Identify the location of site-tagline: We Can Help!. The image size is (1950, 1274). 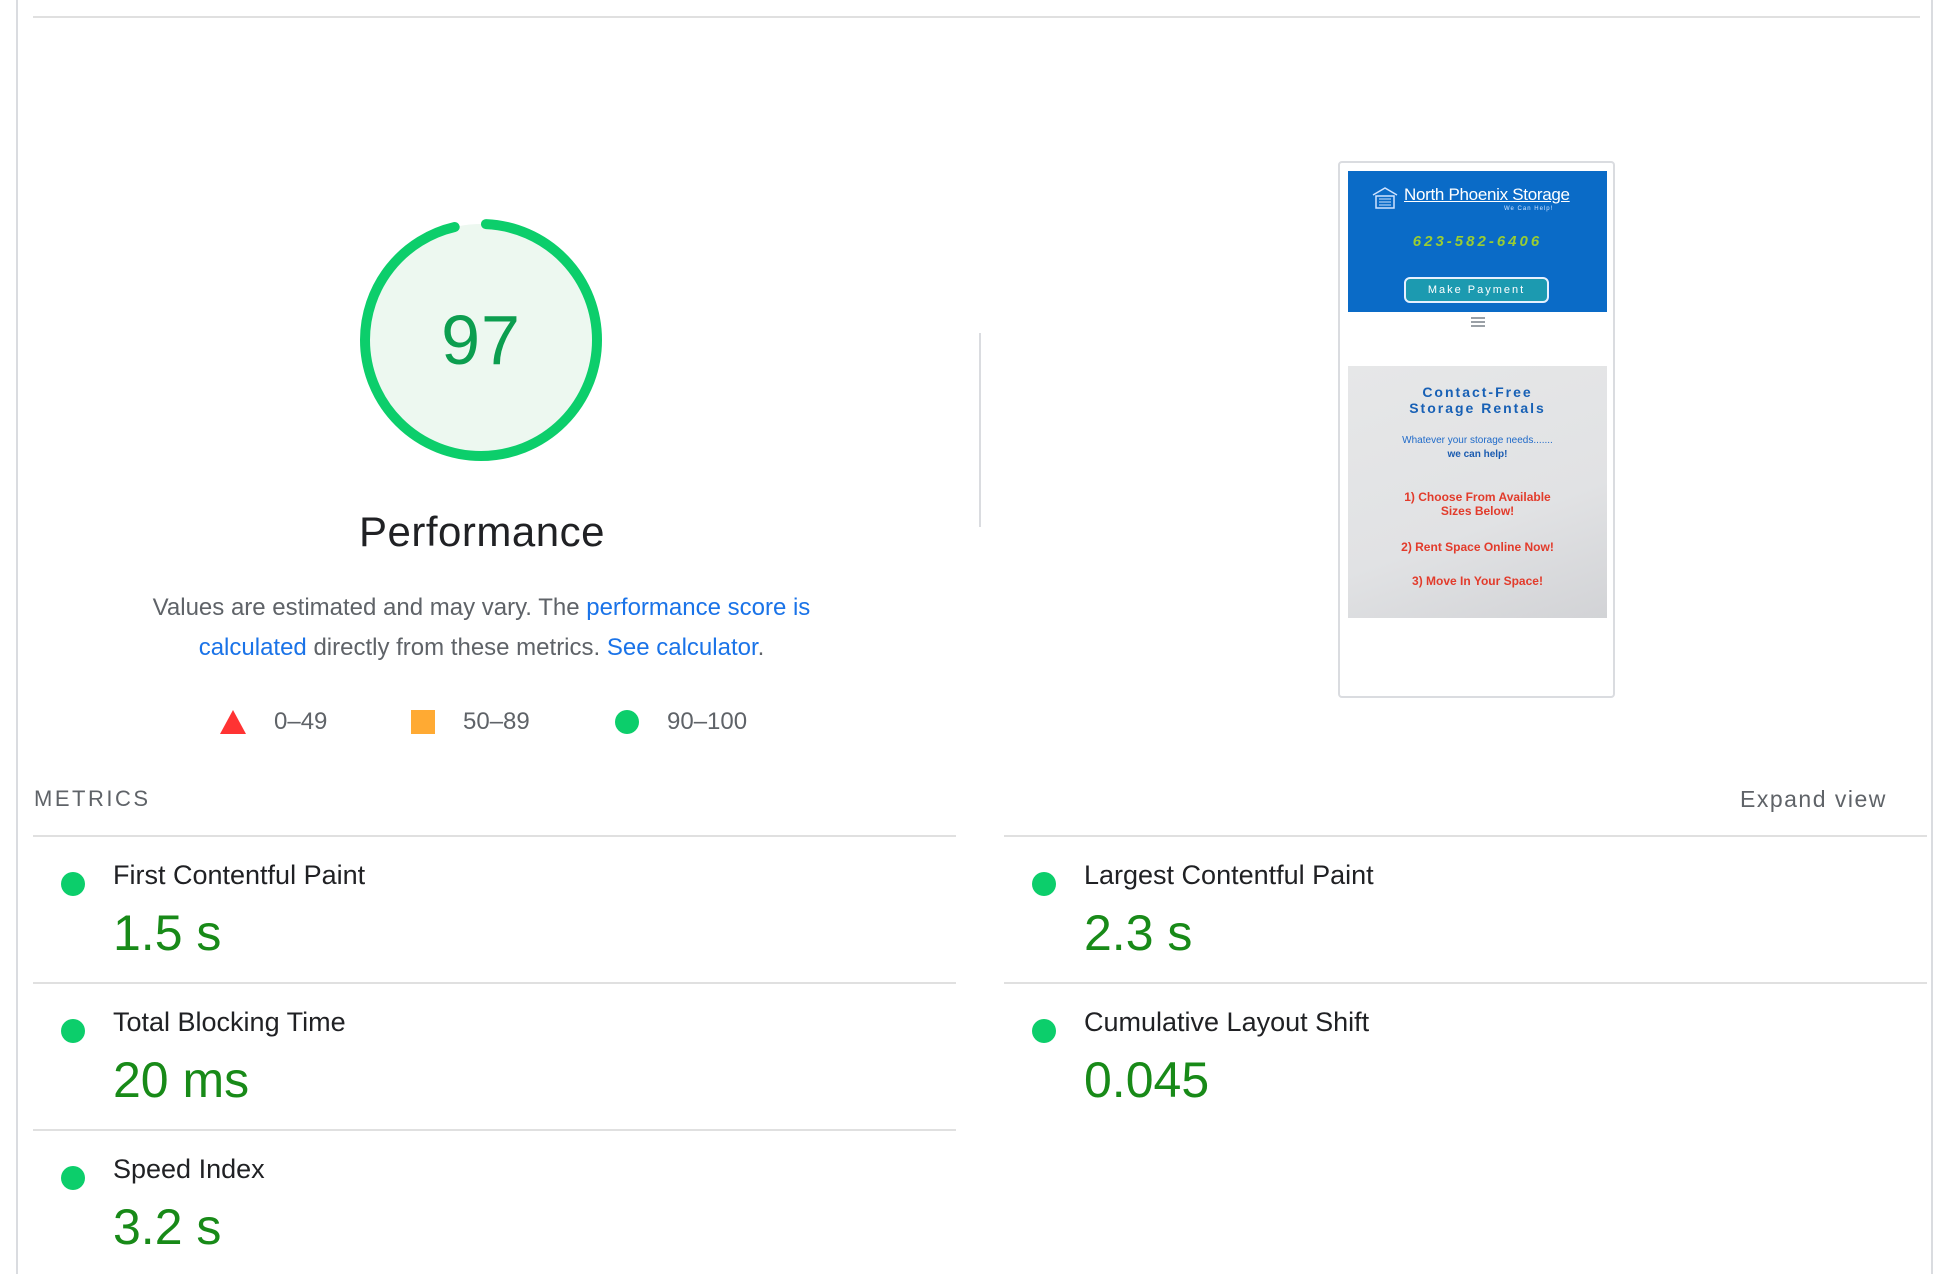
(1529, 209).